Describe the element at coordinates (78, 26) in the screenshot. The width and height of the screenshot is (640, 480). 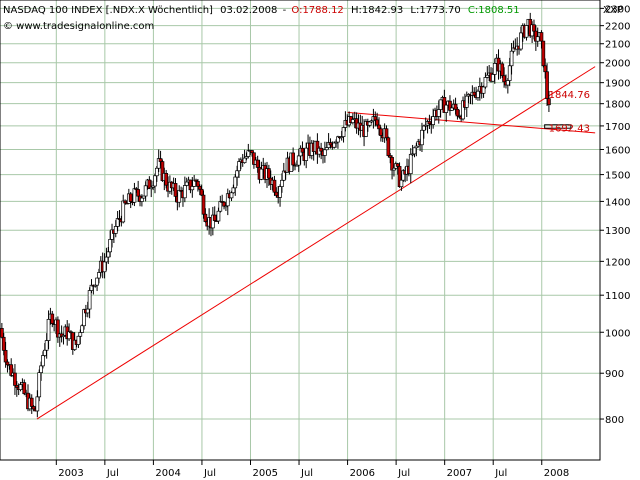
I see `copyright-text: © www.tradesignalonline.com` at that location.